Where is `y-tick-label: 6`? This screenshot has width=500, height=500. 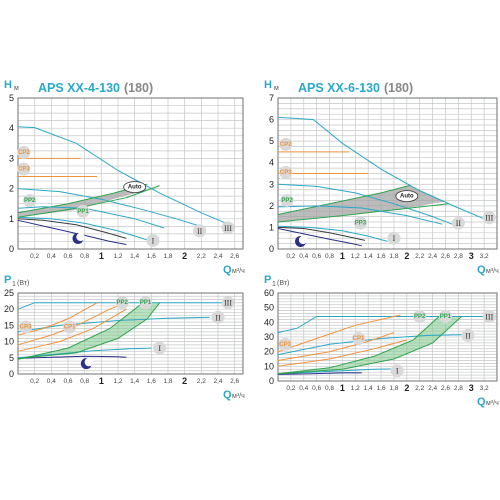 y-tick-label: 6 is located at coordinates (271, 120).